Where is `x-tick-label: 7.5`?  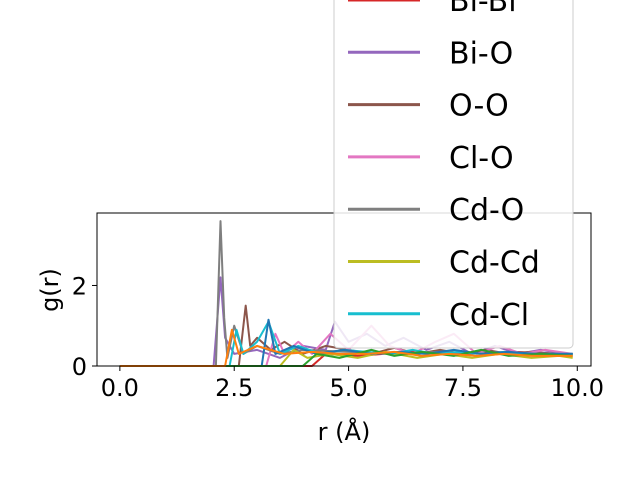 x-tick-label: 7.5 is located at coordinates (463, 388).